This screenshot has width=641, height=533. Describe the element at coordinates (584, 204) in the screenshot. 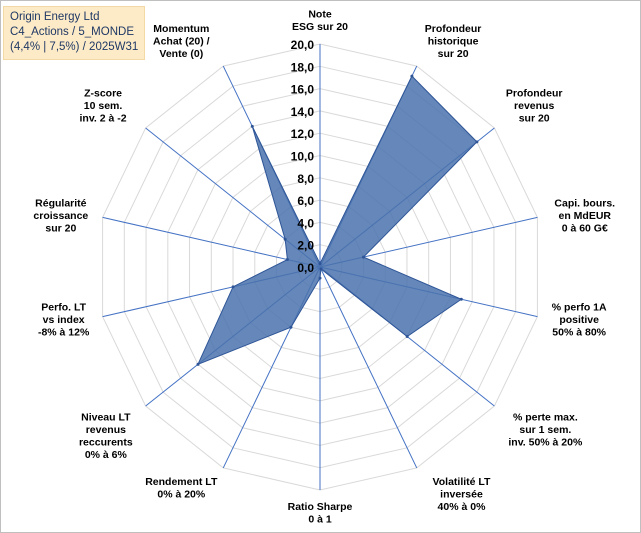

I see `axis-label-3-line-0: Capi. bours.` at that location.